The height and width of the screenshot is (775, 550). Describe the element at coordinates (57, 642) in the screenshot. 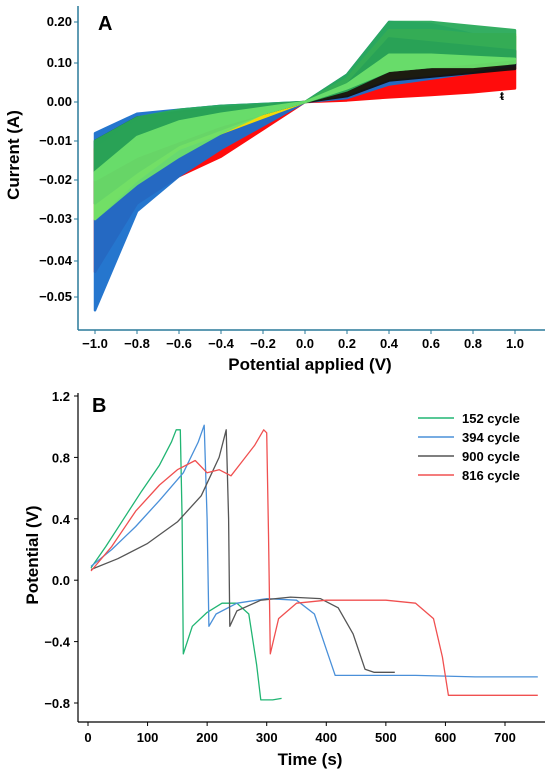

I see `panel-b-y-tick-label: −0.4` at that location.